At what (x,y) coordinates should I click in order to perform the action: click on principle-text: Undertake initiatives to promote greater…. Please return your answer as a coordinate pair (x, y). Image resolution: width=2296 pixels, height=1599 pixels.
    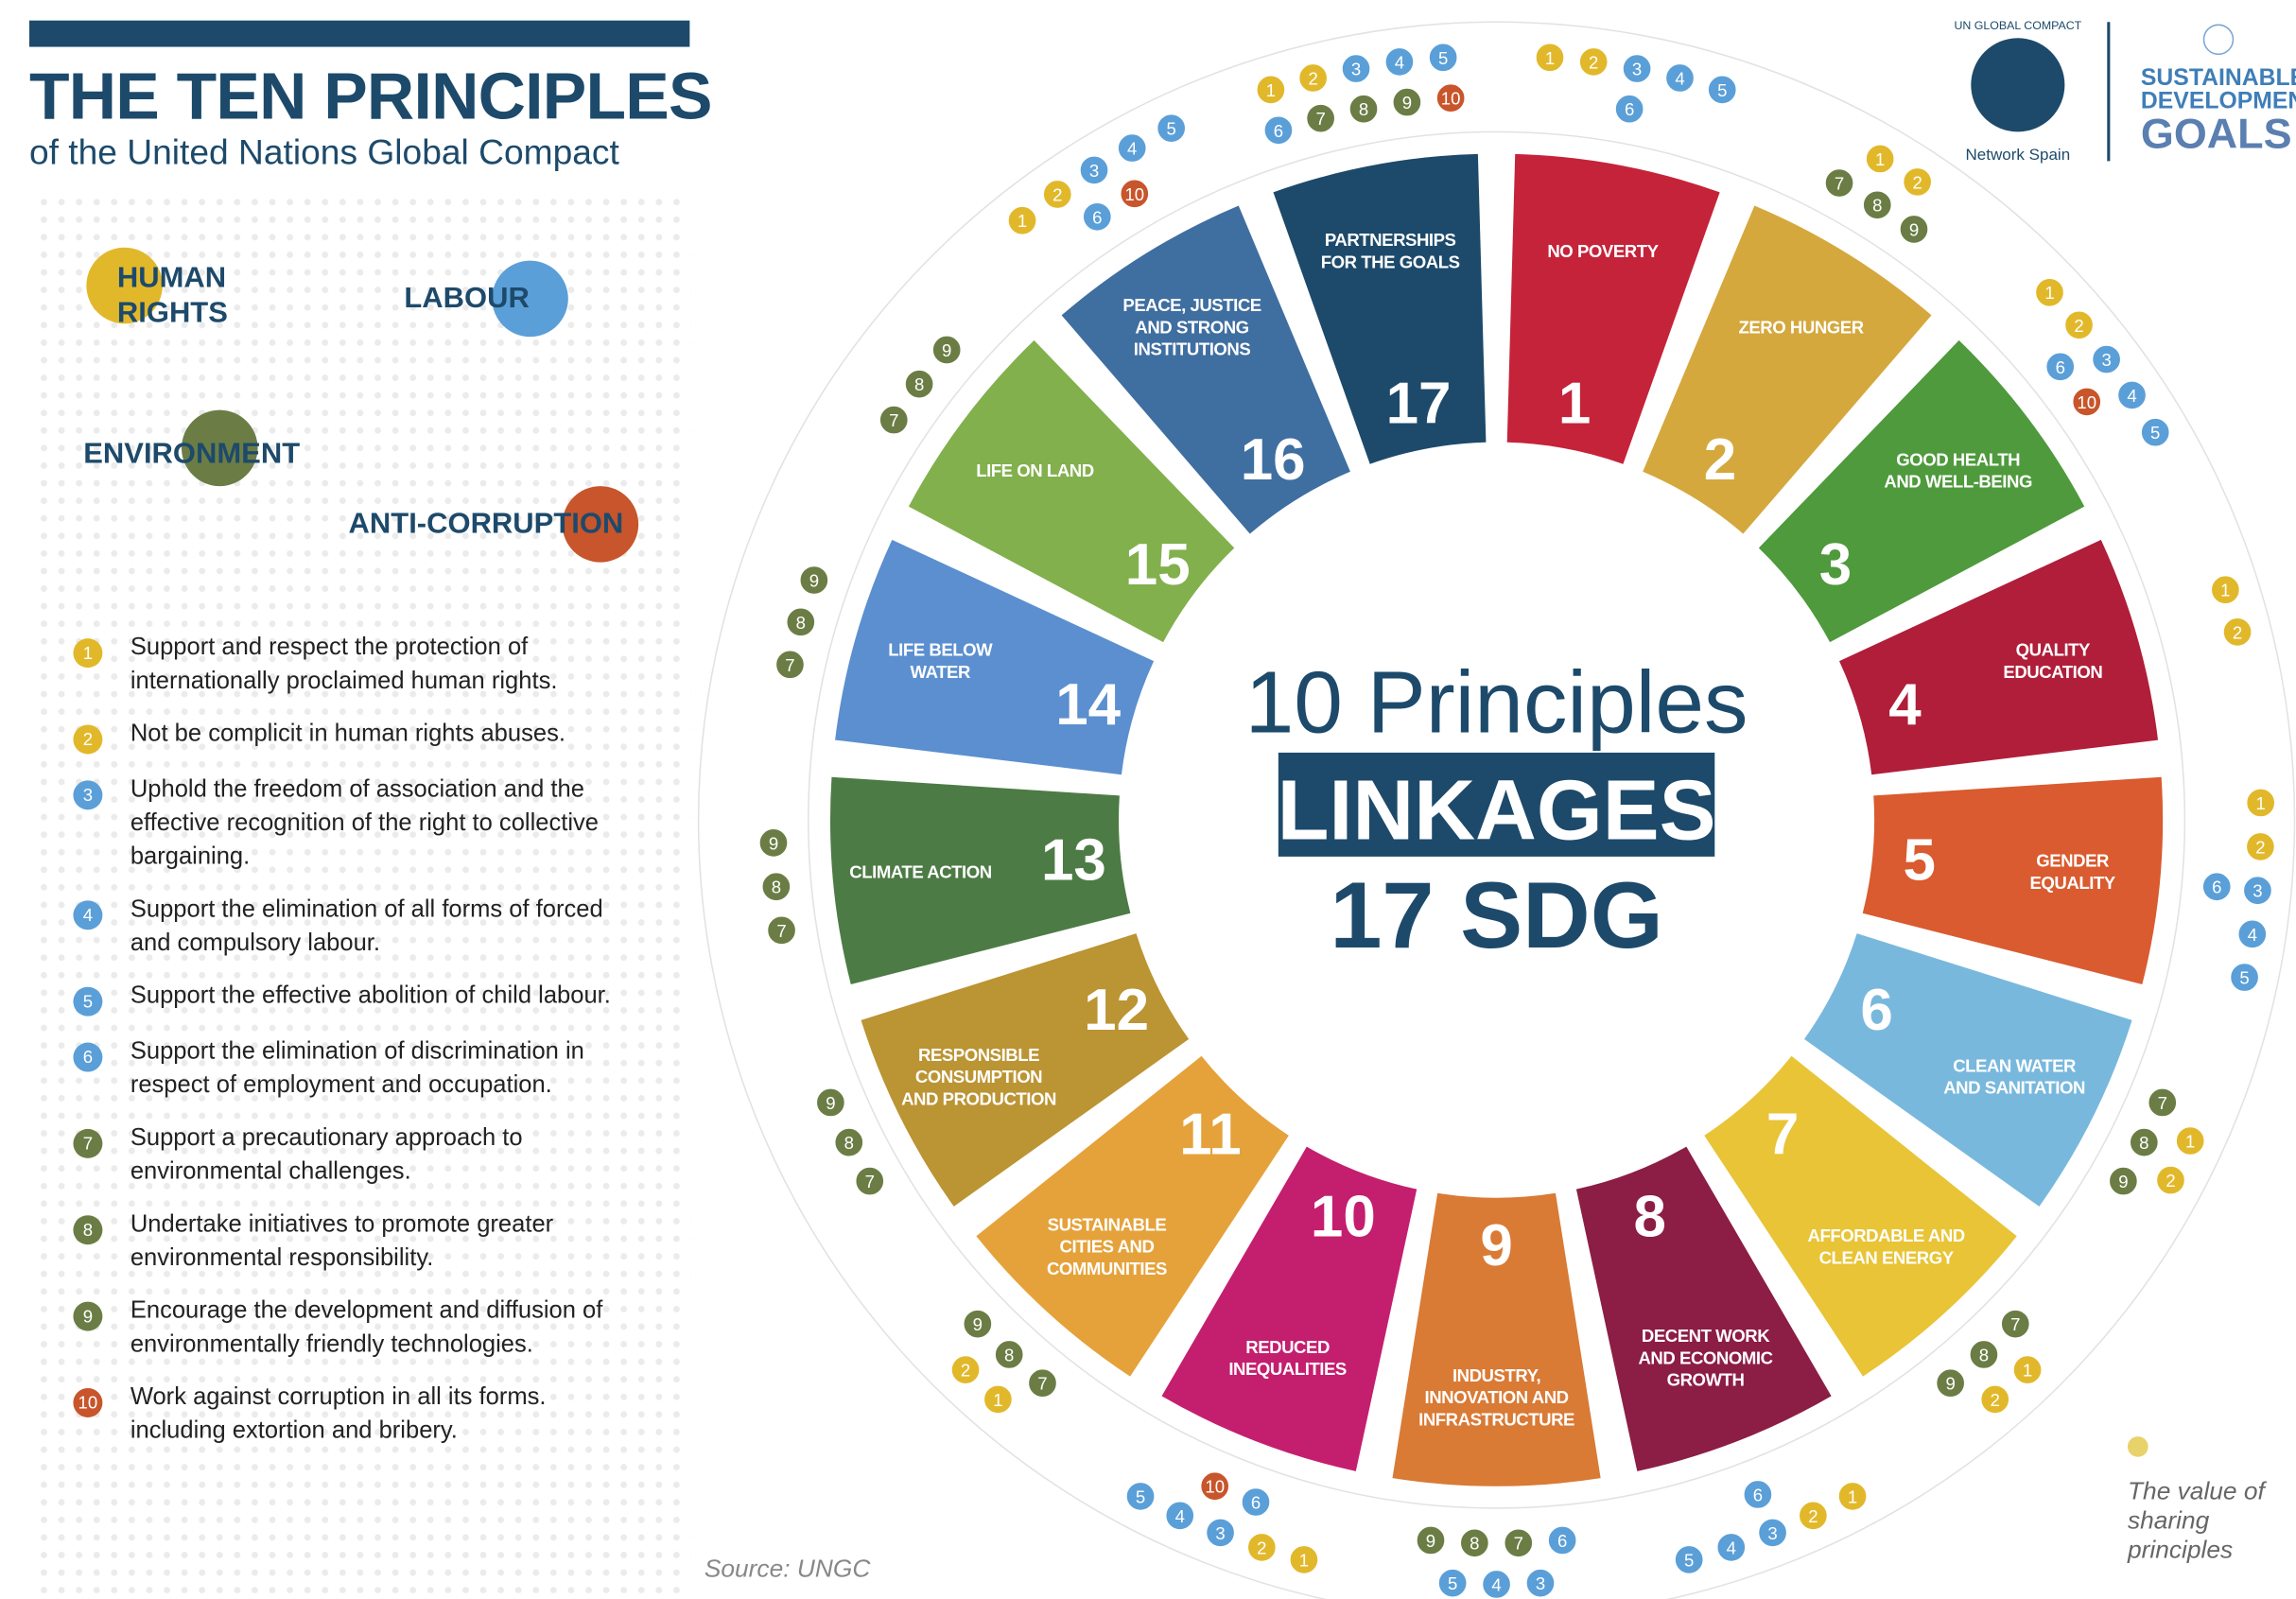
    Looking at the image, I should click on (342, 1241).